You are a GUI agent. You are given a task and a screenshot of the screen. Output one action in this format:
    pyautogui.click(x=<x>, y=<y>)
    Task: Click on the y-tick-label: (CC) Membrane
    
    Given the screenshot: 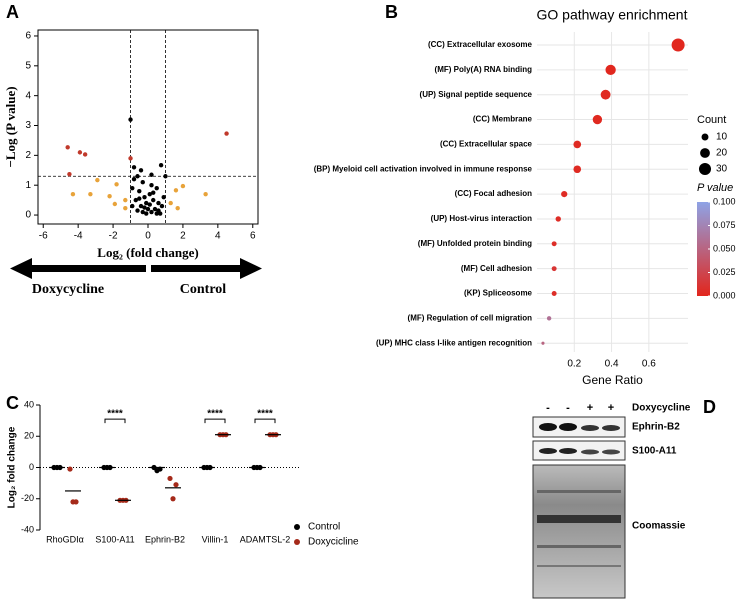 What is the action you would take?
    pyautogui.click(x=503, y=119)
    